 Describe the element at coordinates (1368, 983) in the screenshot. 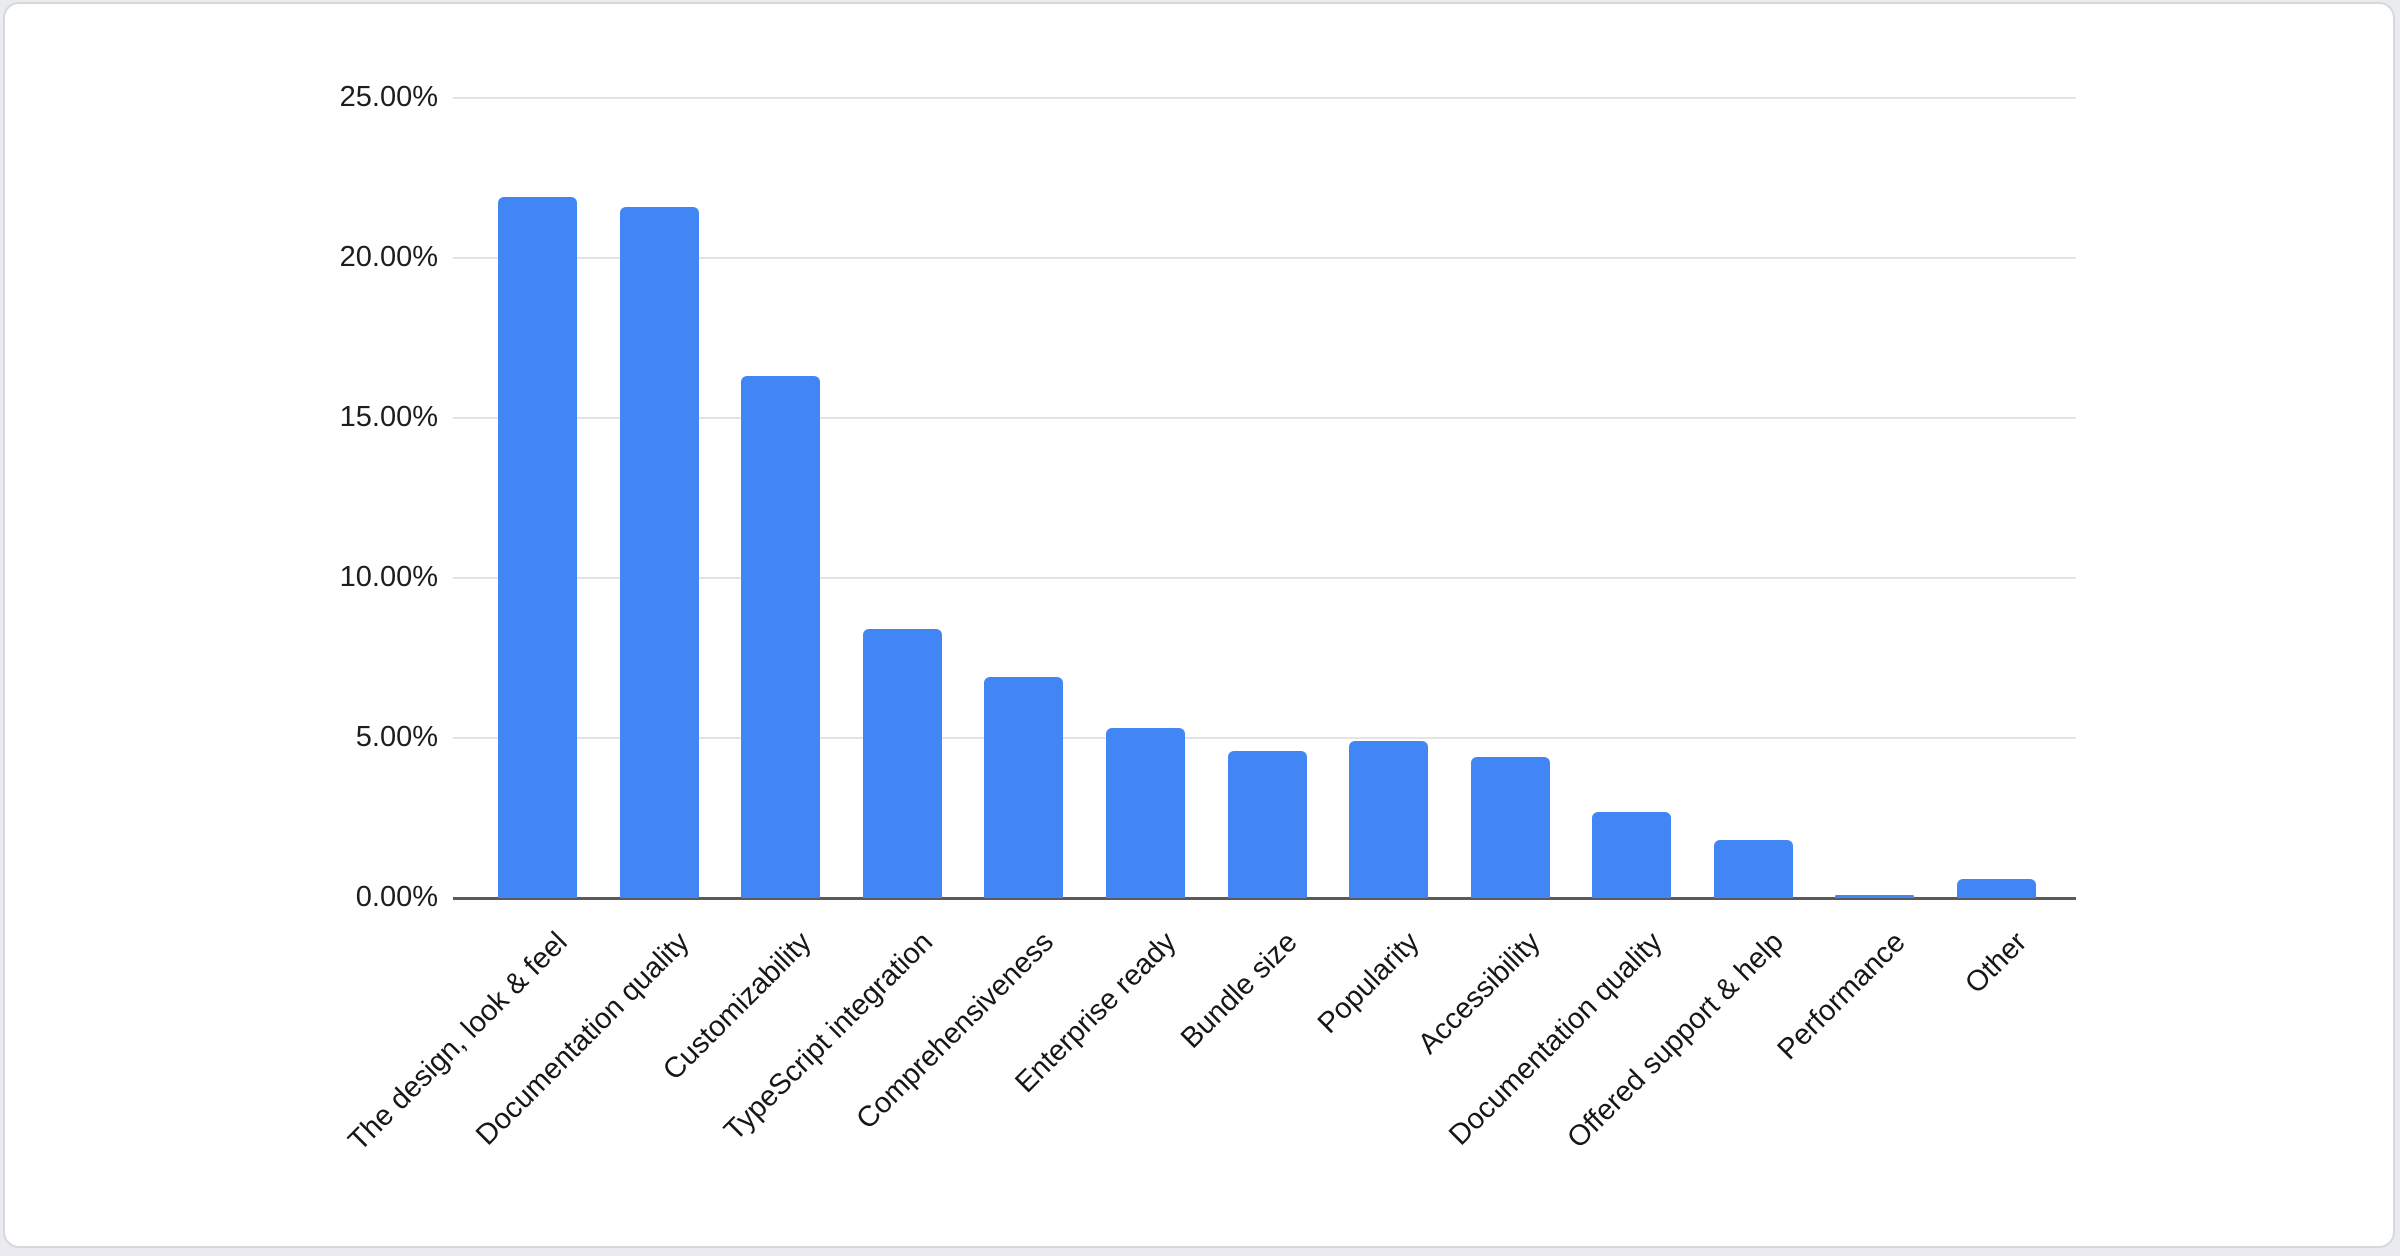

I see `x-axis-category-label: Popularity` at that location.